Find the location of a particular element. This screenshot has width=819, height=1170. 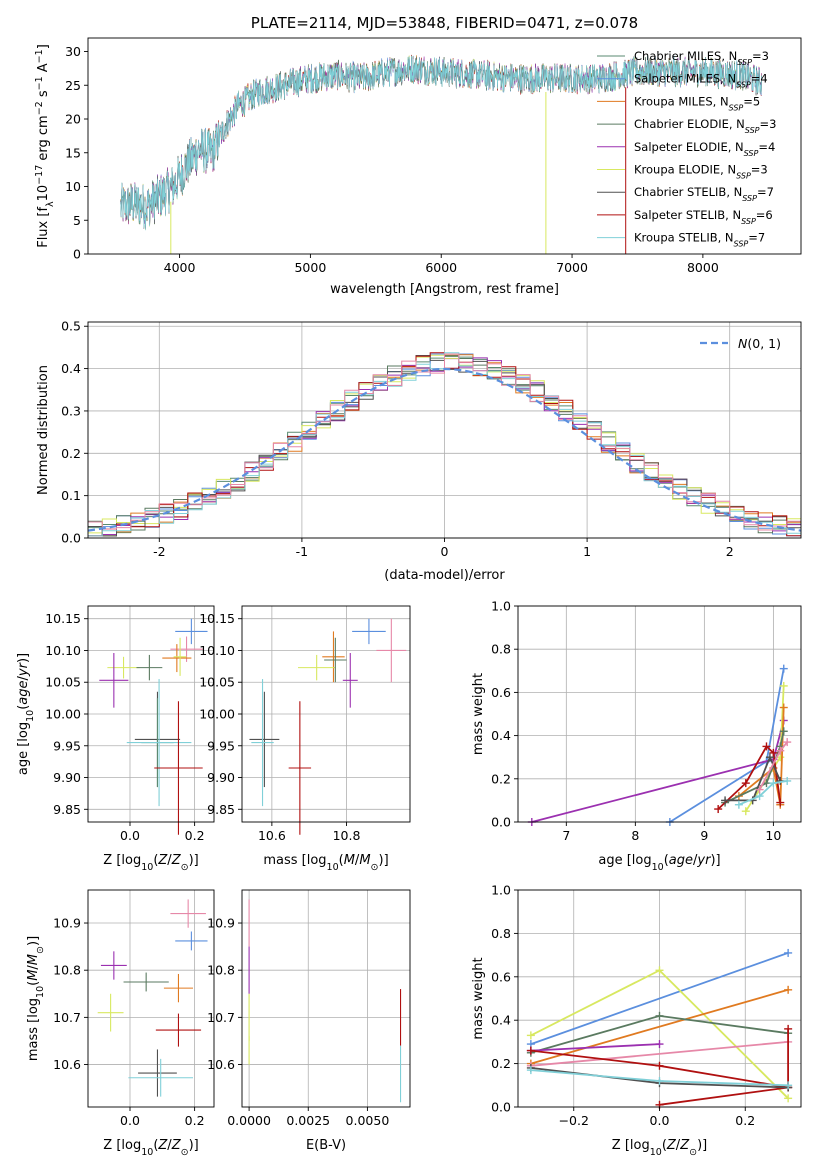

x-tick-label: 10 is located at coordinates (773, 835).